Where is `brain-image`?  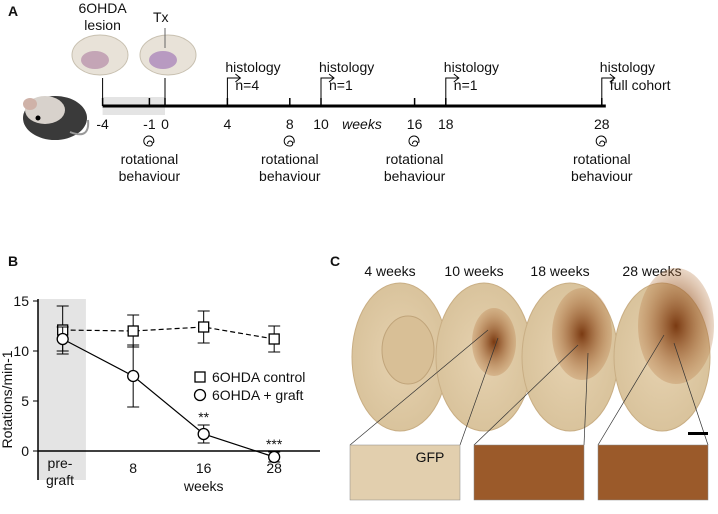 brain-image is located at coordinates (134, 52).